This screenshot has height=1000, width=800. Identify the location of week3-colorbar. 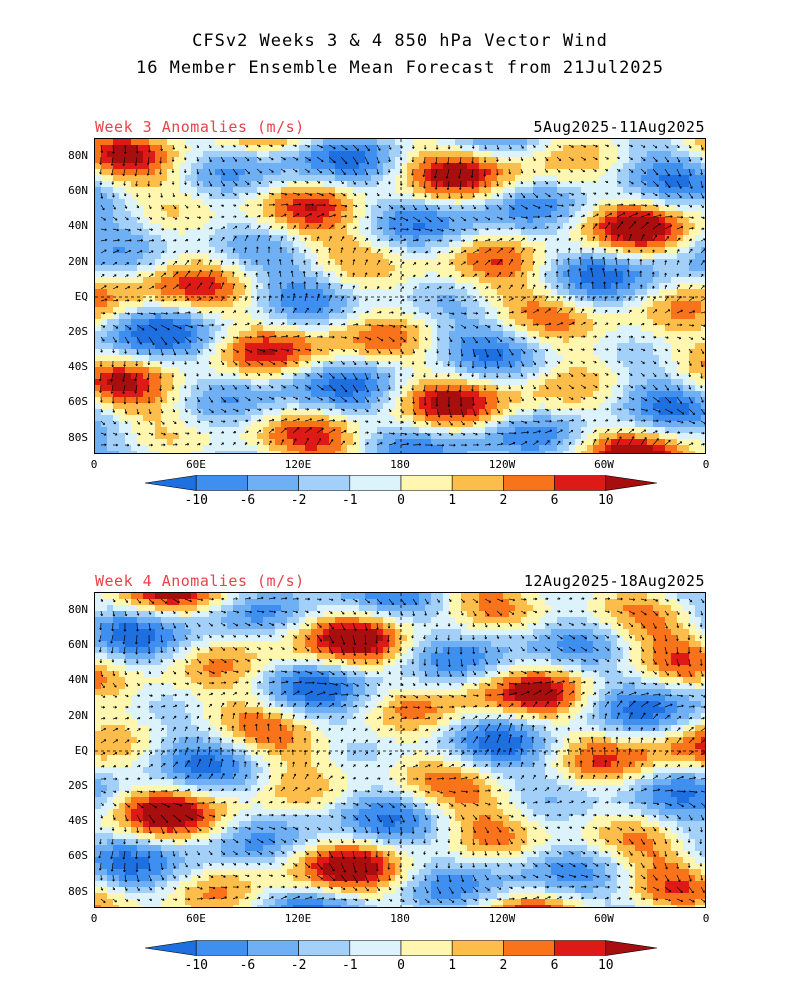
(401, 483).